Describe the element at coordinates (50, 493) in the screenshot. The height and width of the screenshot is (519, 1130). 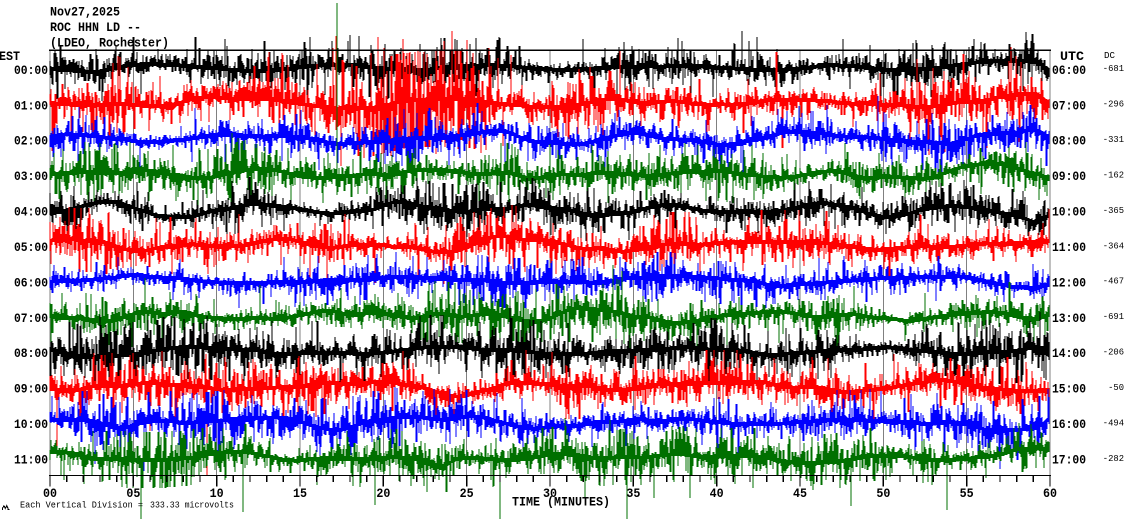
I see `svg-text: 00` at that location.